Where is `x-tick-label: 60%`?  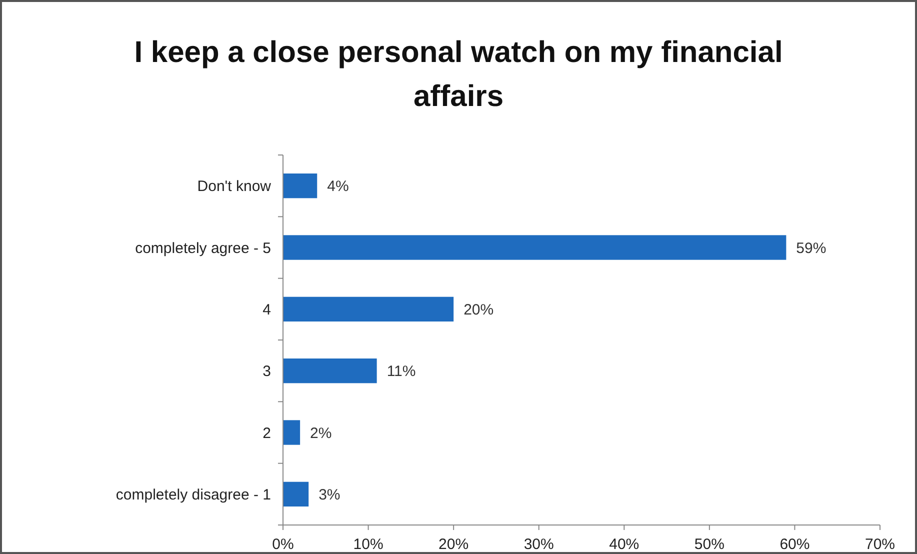 x-tick-label: 60% is located at coordinates (795, 544).